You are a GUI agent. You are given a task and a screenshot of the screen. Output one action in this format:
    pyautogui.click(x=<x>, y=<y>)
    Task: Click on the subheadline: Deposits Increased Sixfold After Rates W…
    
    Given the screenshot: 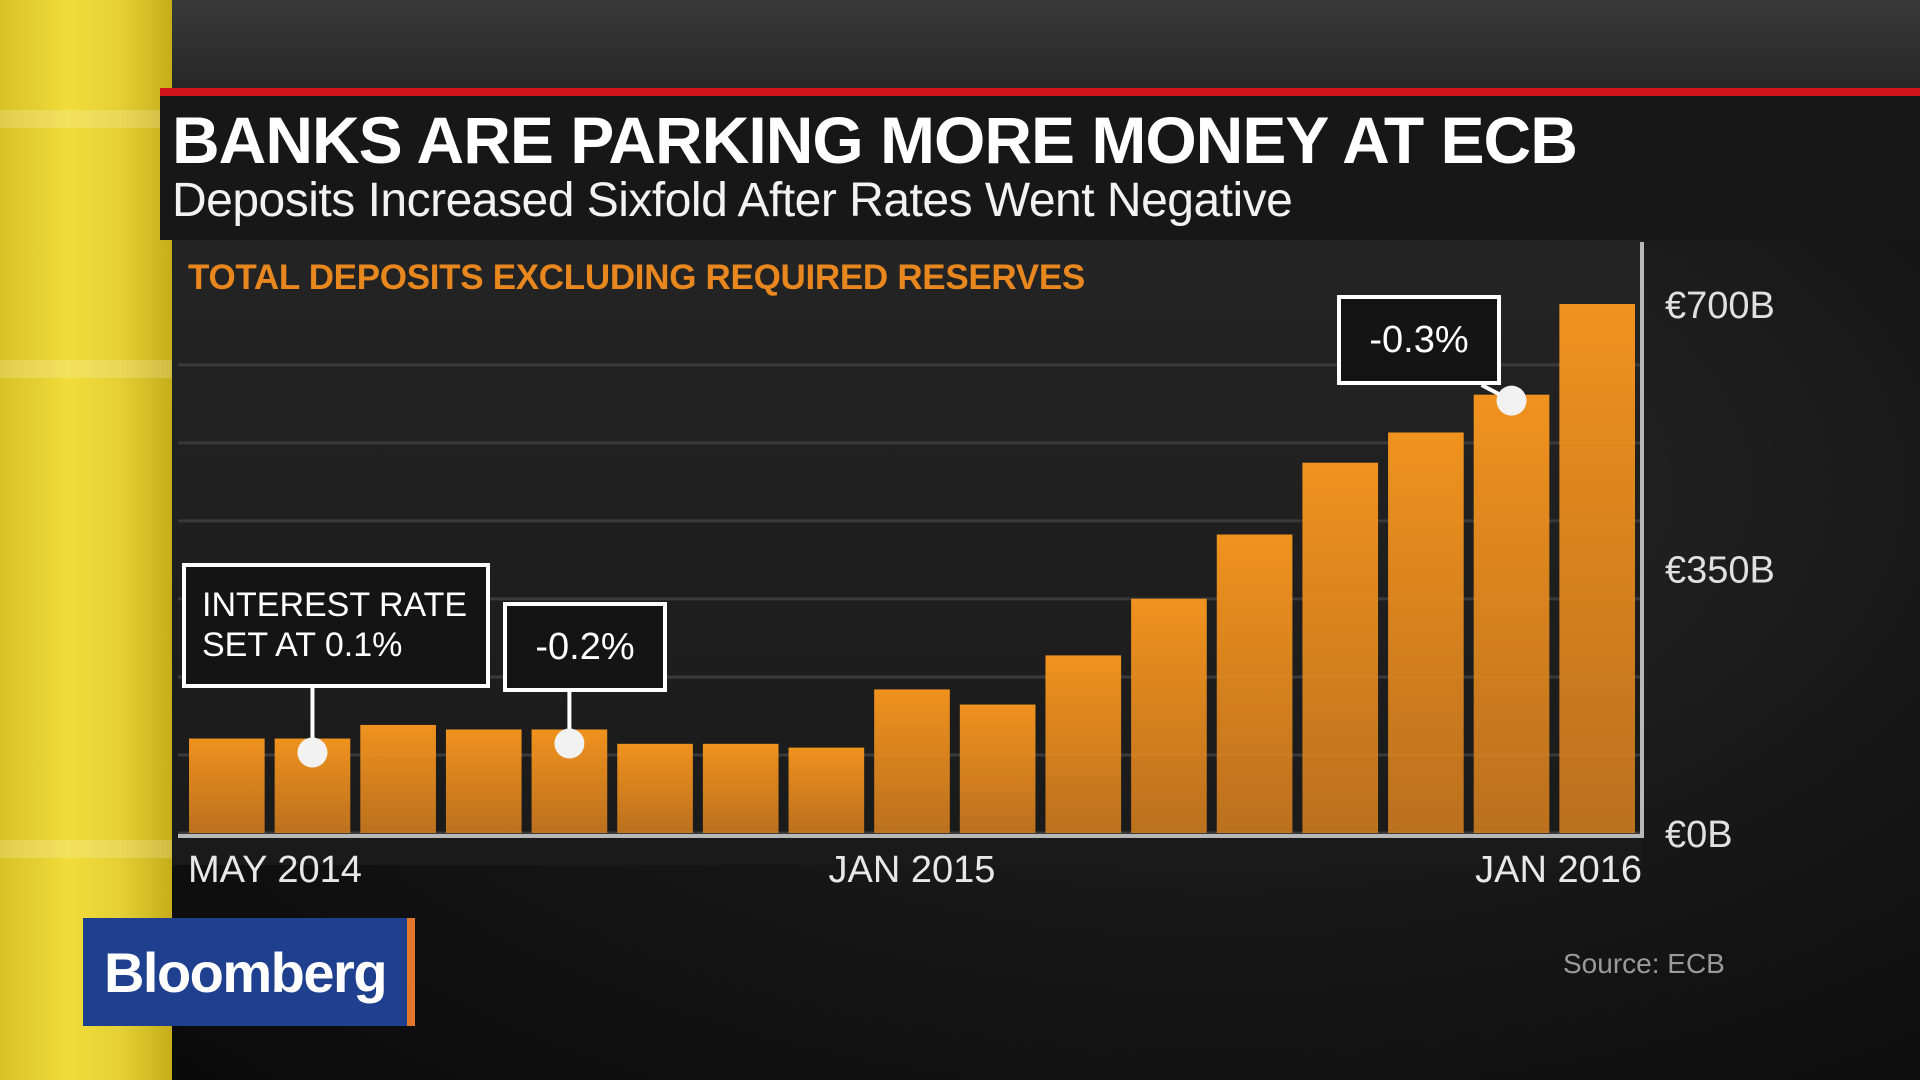 What is the action you would take?
    pyautogui.click(x=732, y=200)
    